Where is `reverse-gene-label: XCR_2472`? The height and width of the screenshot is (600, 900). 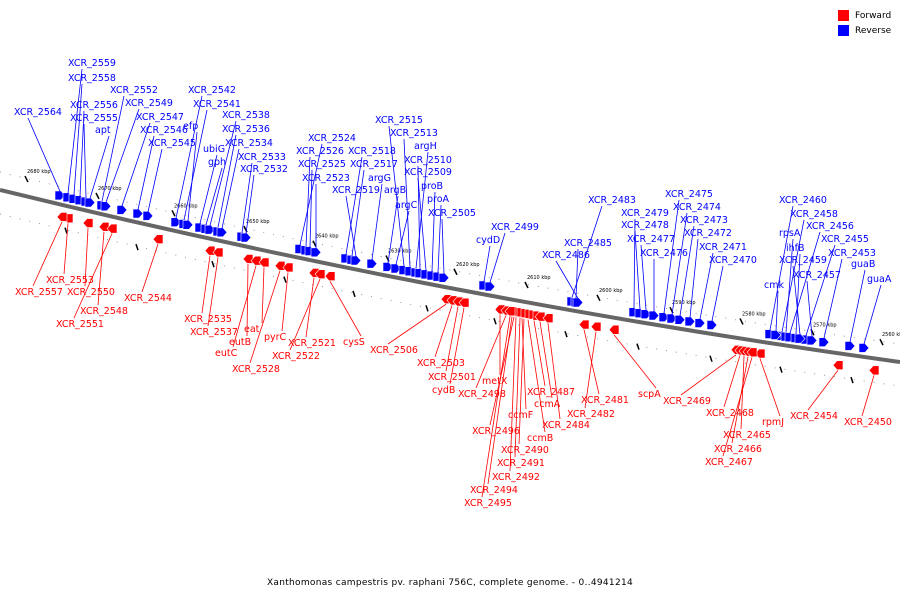
reverse-gene-label: XCR_2472 is located at coordinates (708, 233).